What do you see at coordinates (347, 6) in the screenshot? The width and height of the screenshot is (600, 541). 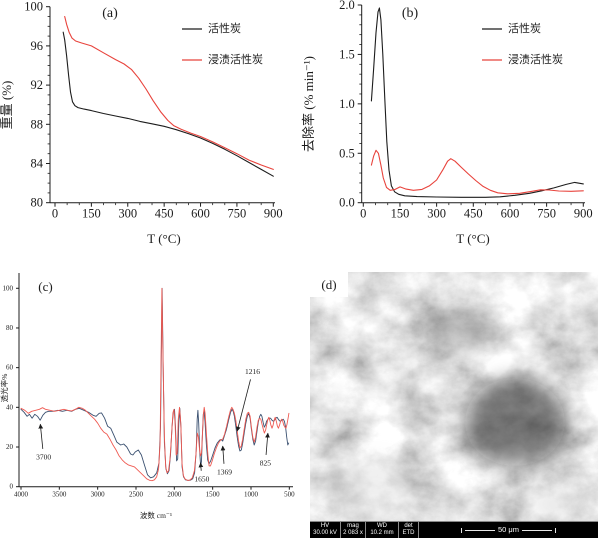 I see `y-tick-label: 2.0` at bounding box center [347, 6].